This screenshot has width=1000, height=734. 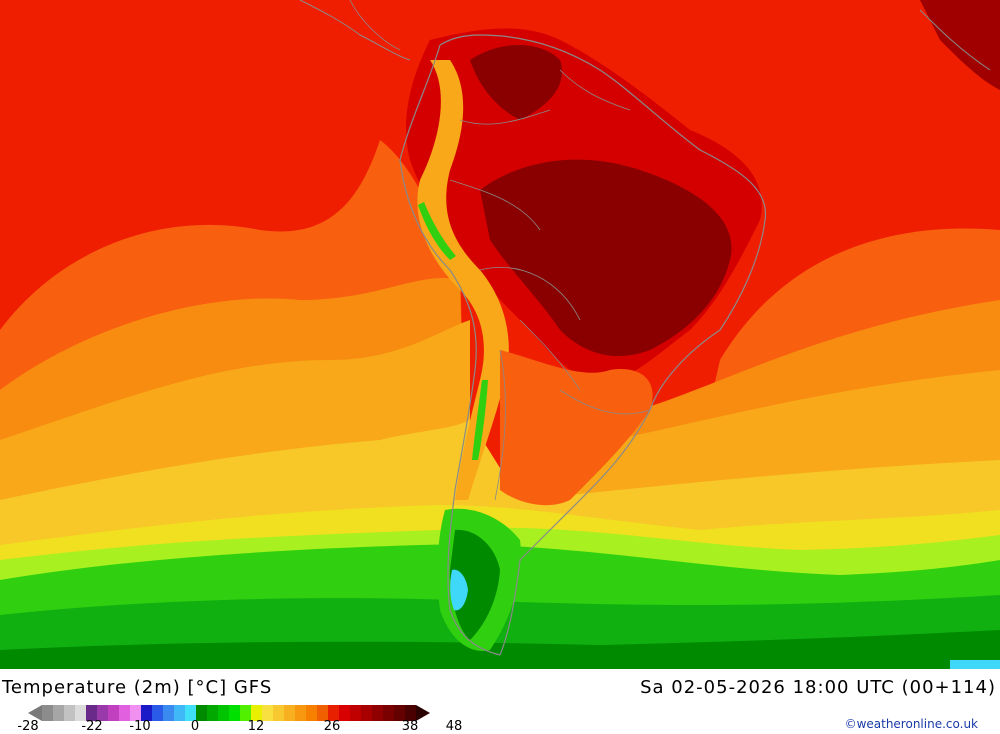 I want to click on andes-green-south, so click(x=480, y=420).